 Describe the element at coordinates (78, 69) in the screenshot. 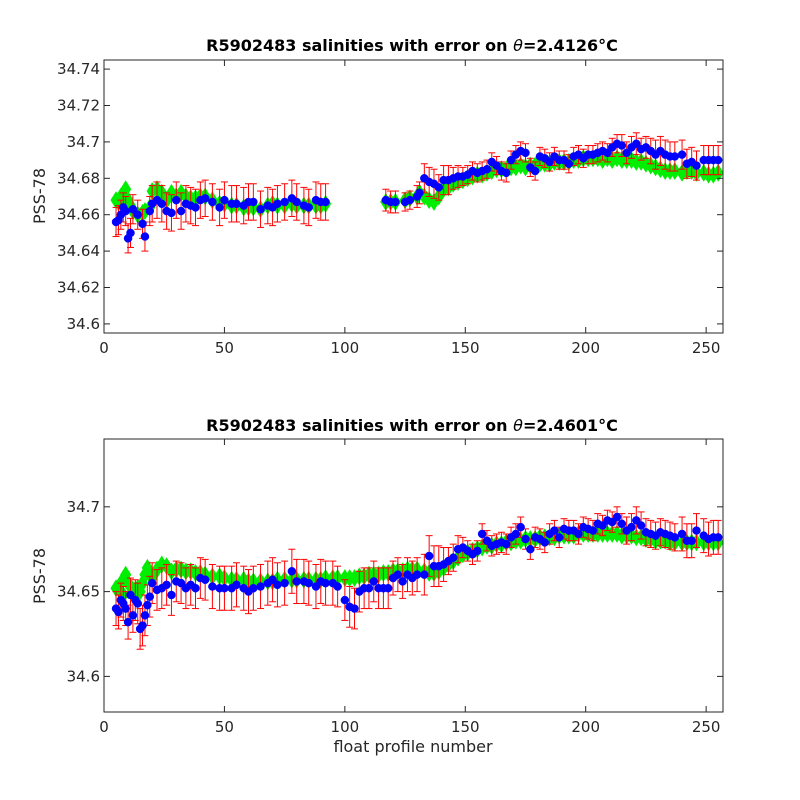

I see `y-tick-label: 34.74` at that location.